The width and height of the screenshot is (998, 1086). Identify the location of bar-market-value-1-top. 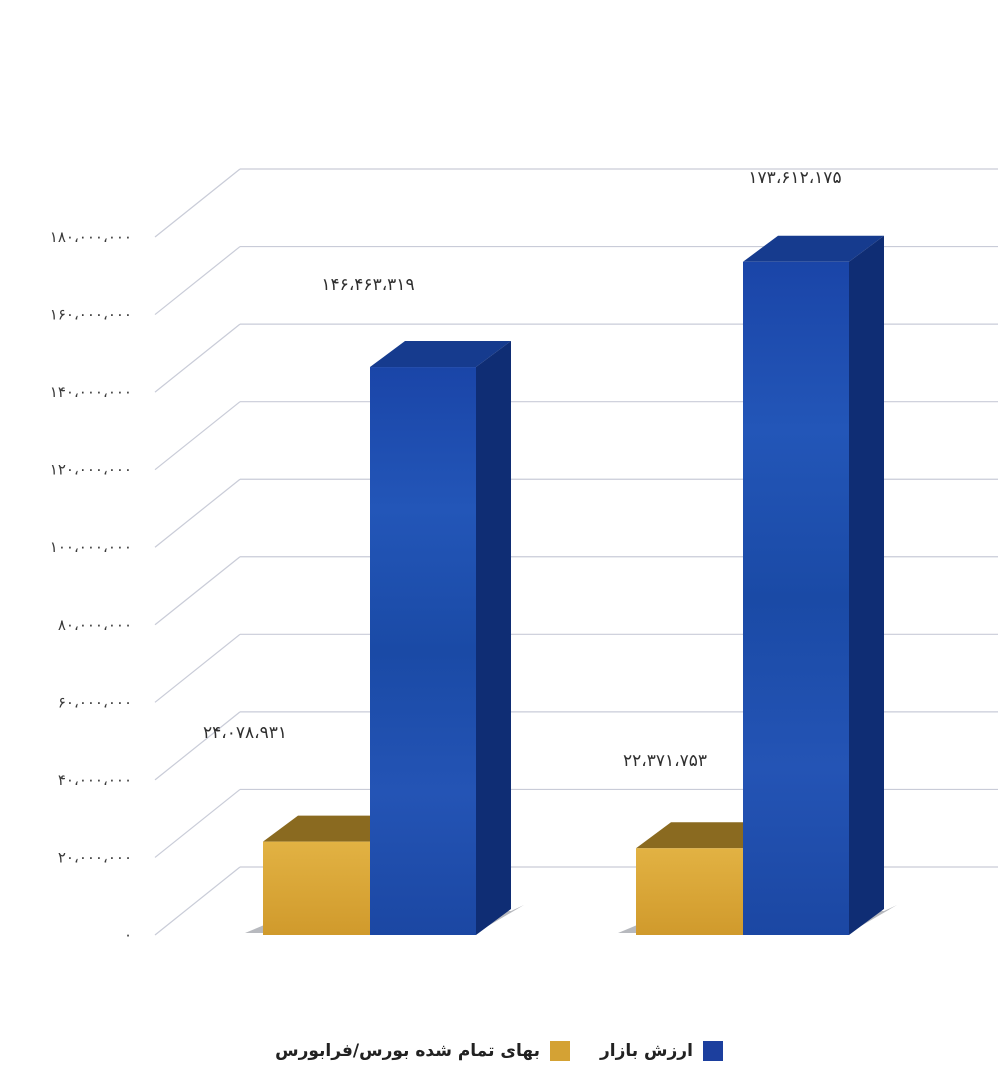
(440, 354).